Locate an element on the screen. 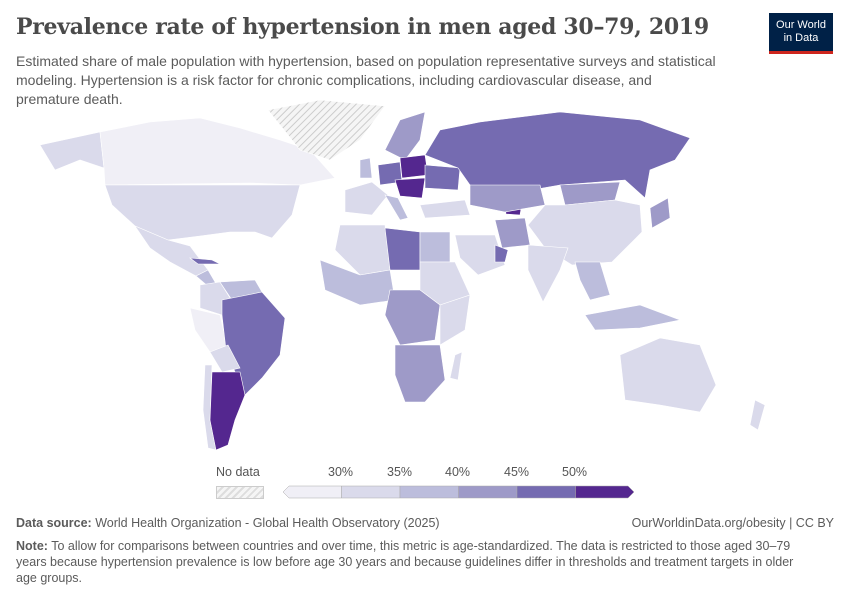  country-italy is located at coordinates (396, 207).